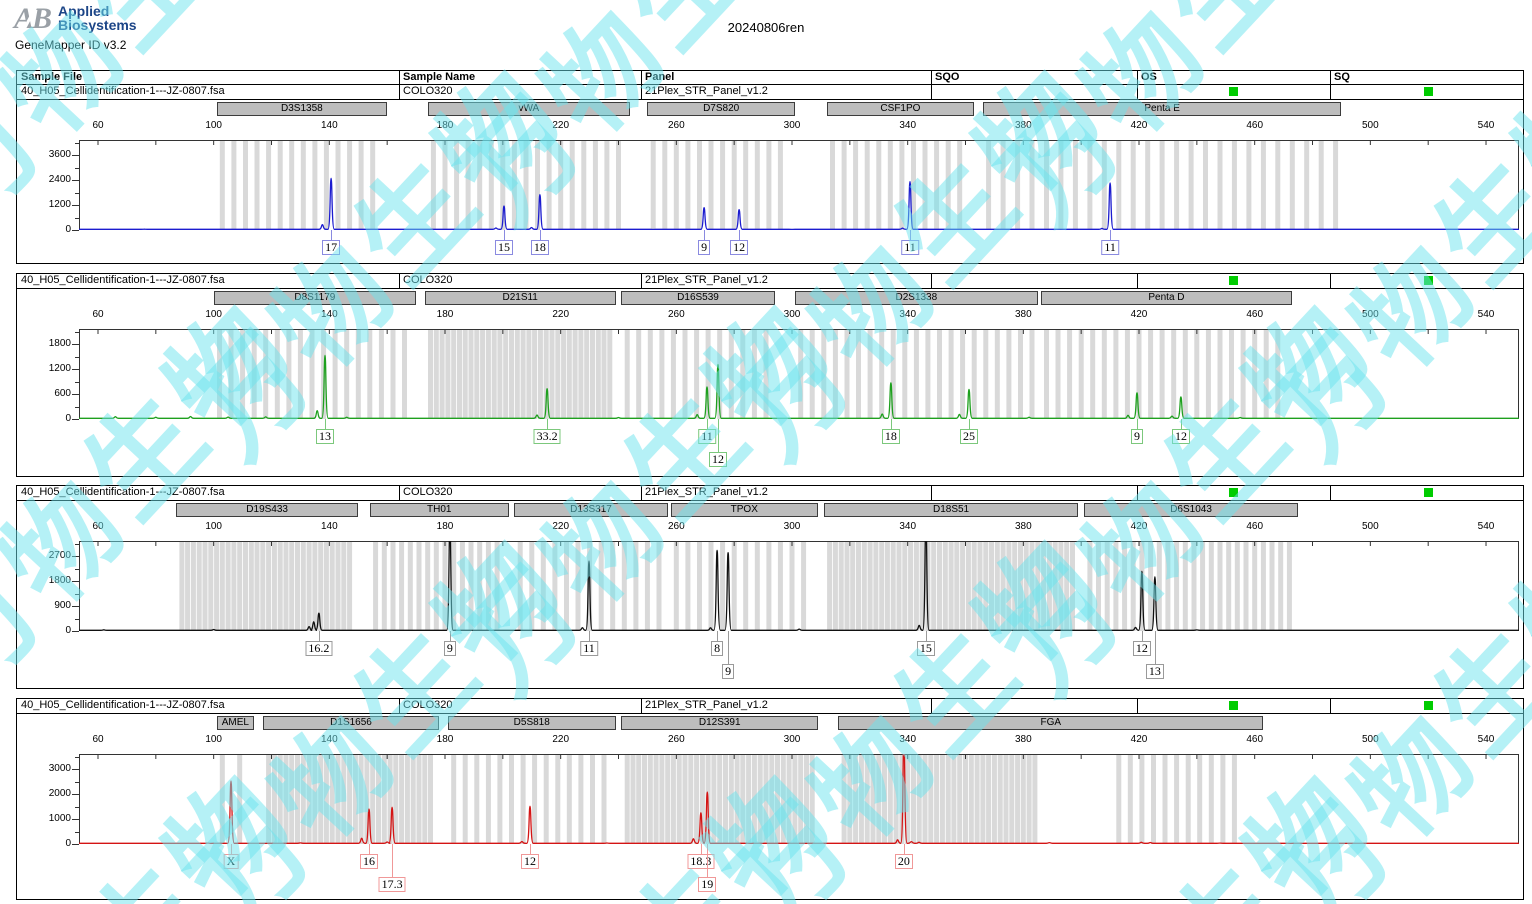 The height and width of the screenshot is (904, 1532). I want to click on allele-label: X, so click(231, 861).